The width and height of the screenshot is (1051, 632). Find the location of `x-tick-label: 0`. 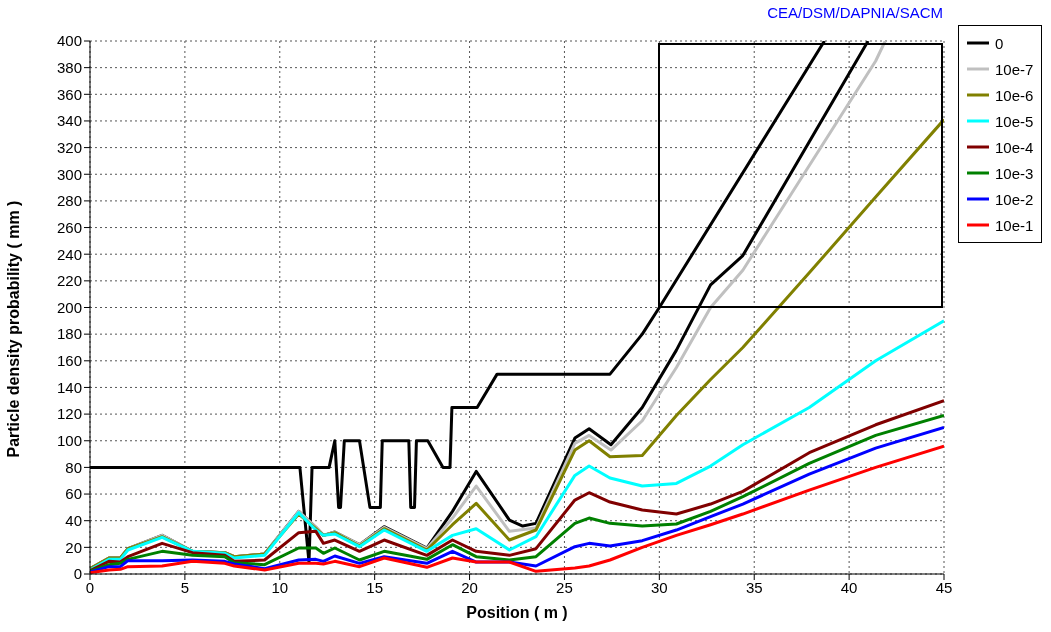

x-tick-label: 0 is located at coordinates (90, 587).